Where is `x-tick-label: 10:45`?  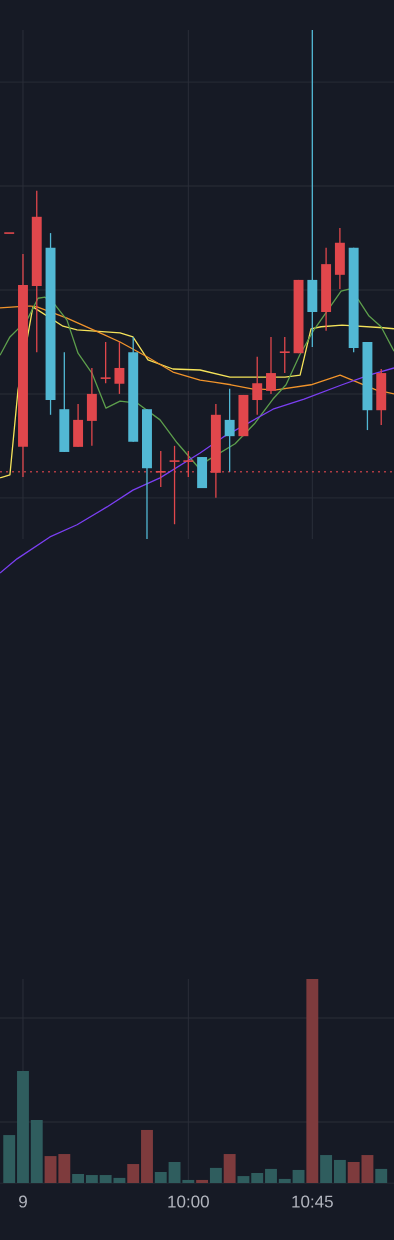 x-tick-label: 10:45 is located at coordinates (312, 1201).